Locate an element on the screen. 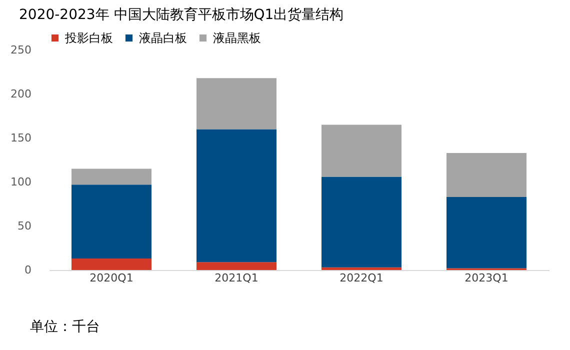 This screenshot has width=570, height=350. text: 单位：千台 is located at coordinates (65, 327).